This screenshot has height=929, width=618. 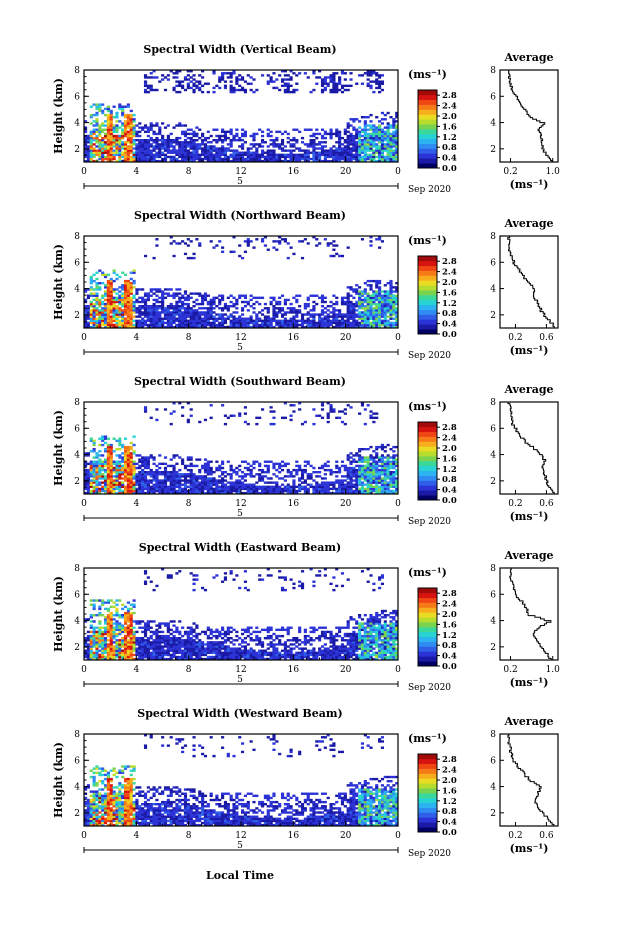 What do you see at coordinates (240, 172) in the screenshot?
I see `x-tick-label: 12` at bounding box center [240, 172].